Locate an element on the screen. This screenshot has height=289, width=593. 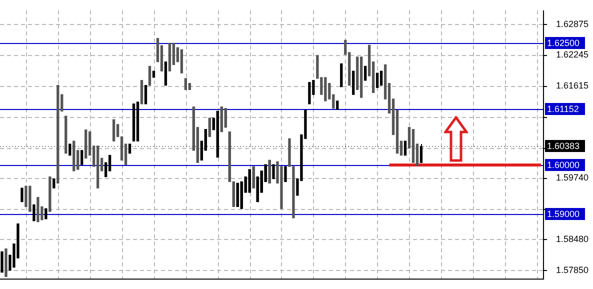
y-tick-label: 1.62875 is located at coordinates (572, 23).